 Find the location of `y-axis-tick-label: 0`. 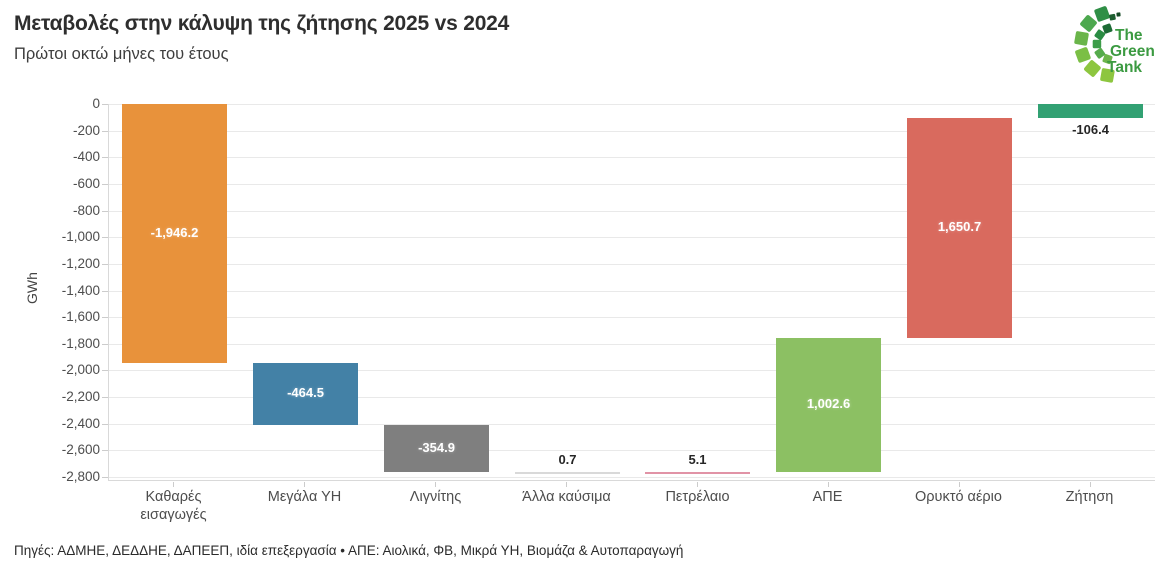

y-axis-tick-label: 0 is located at coordinates (96, 103).